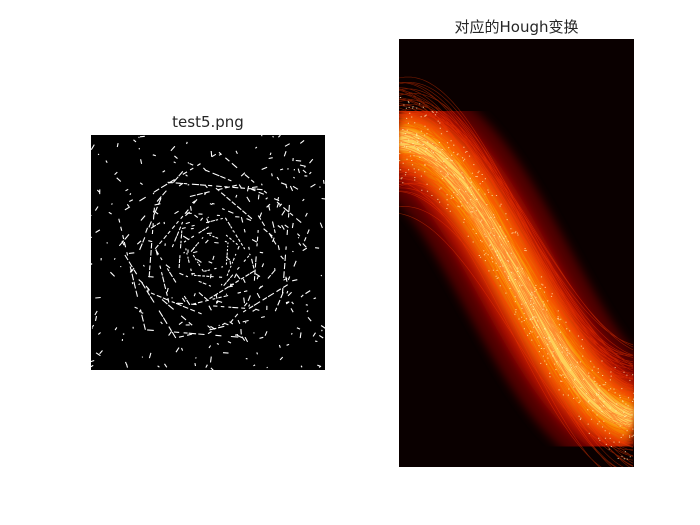 The width and height of the screenshot is (700, 525). I want to click on edge-fragments, so click(208, 252).